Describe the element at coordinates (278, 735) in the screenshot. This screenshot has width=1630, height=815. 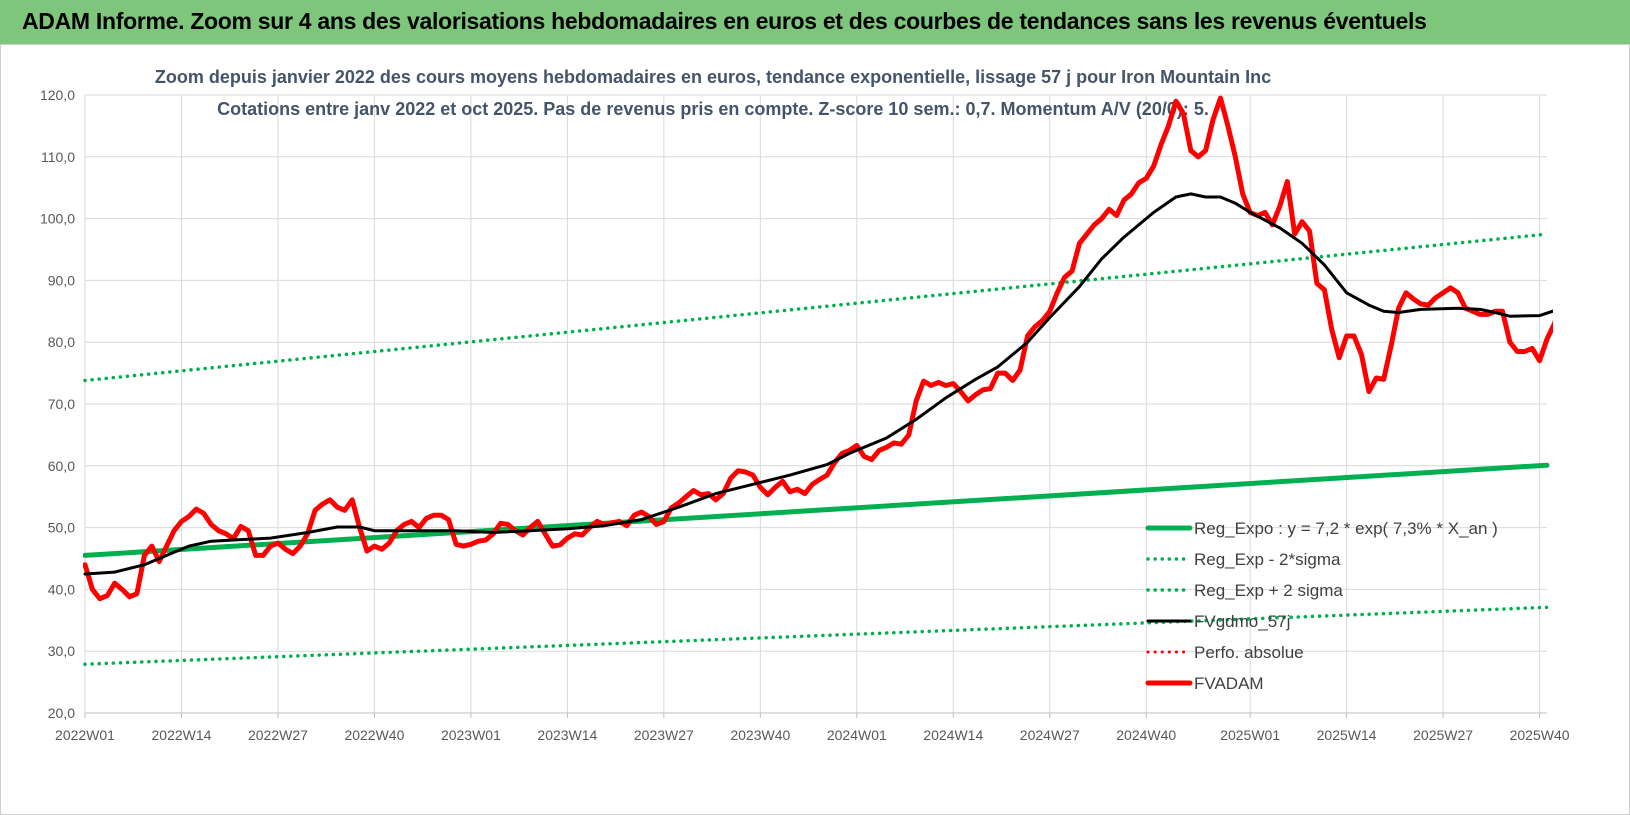
I see `x-tick-label: 2022W27` at that location.